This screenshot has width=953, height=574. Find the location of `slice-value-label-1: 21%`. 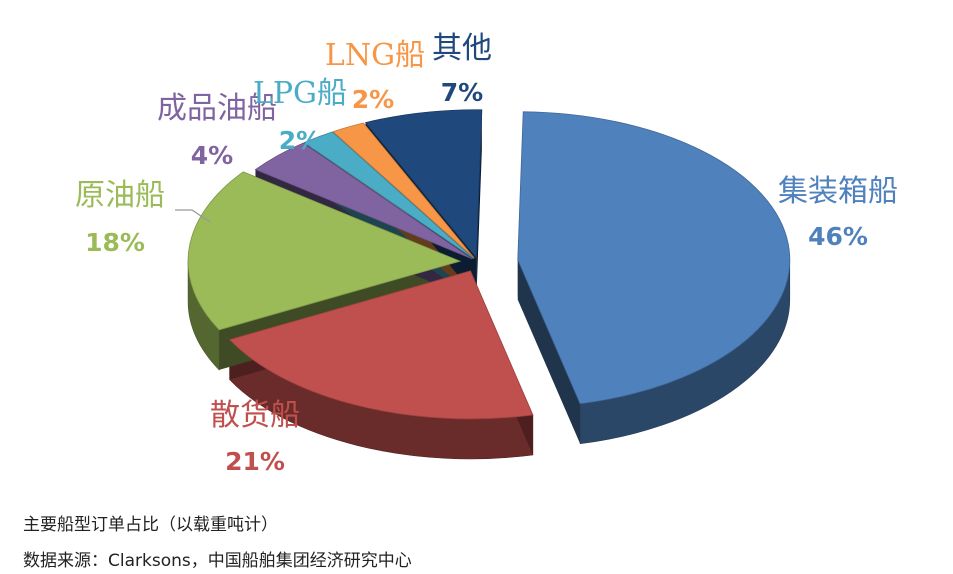

slice-value-label-1: 21% is located at coordinates (255, 461).